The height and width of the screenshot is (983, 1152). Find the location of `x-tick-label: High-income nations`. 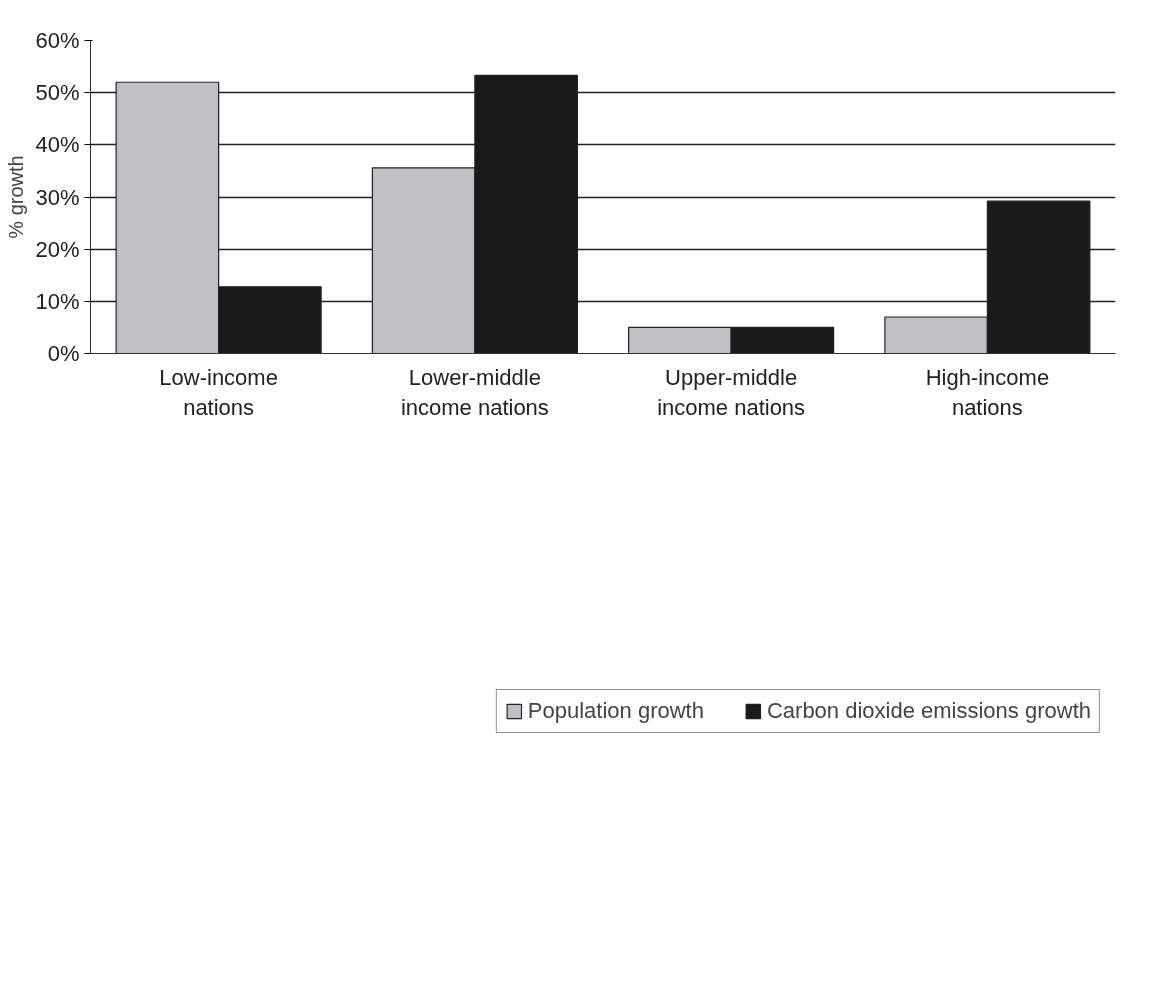

x-tick-label: High-income nations is located at coordinates (987, 392).